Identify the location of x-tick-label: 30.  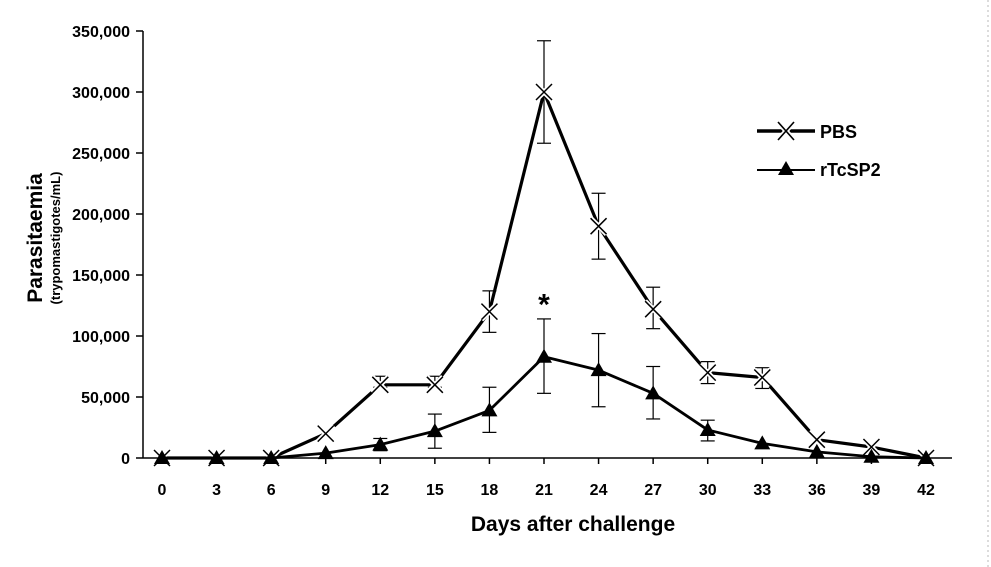
(708, 490).